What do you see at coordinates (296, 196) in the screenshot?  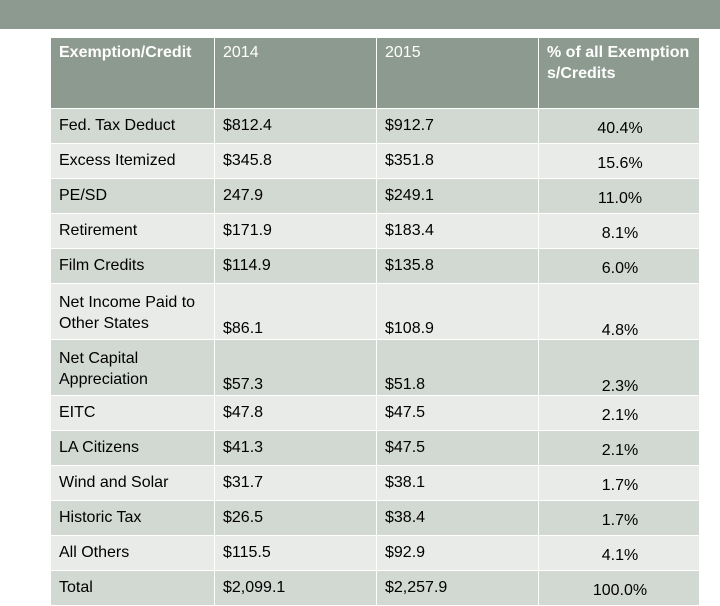 I see `value-2014: 247.9` at bounding box center [296, 196].